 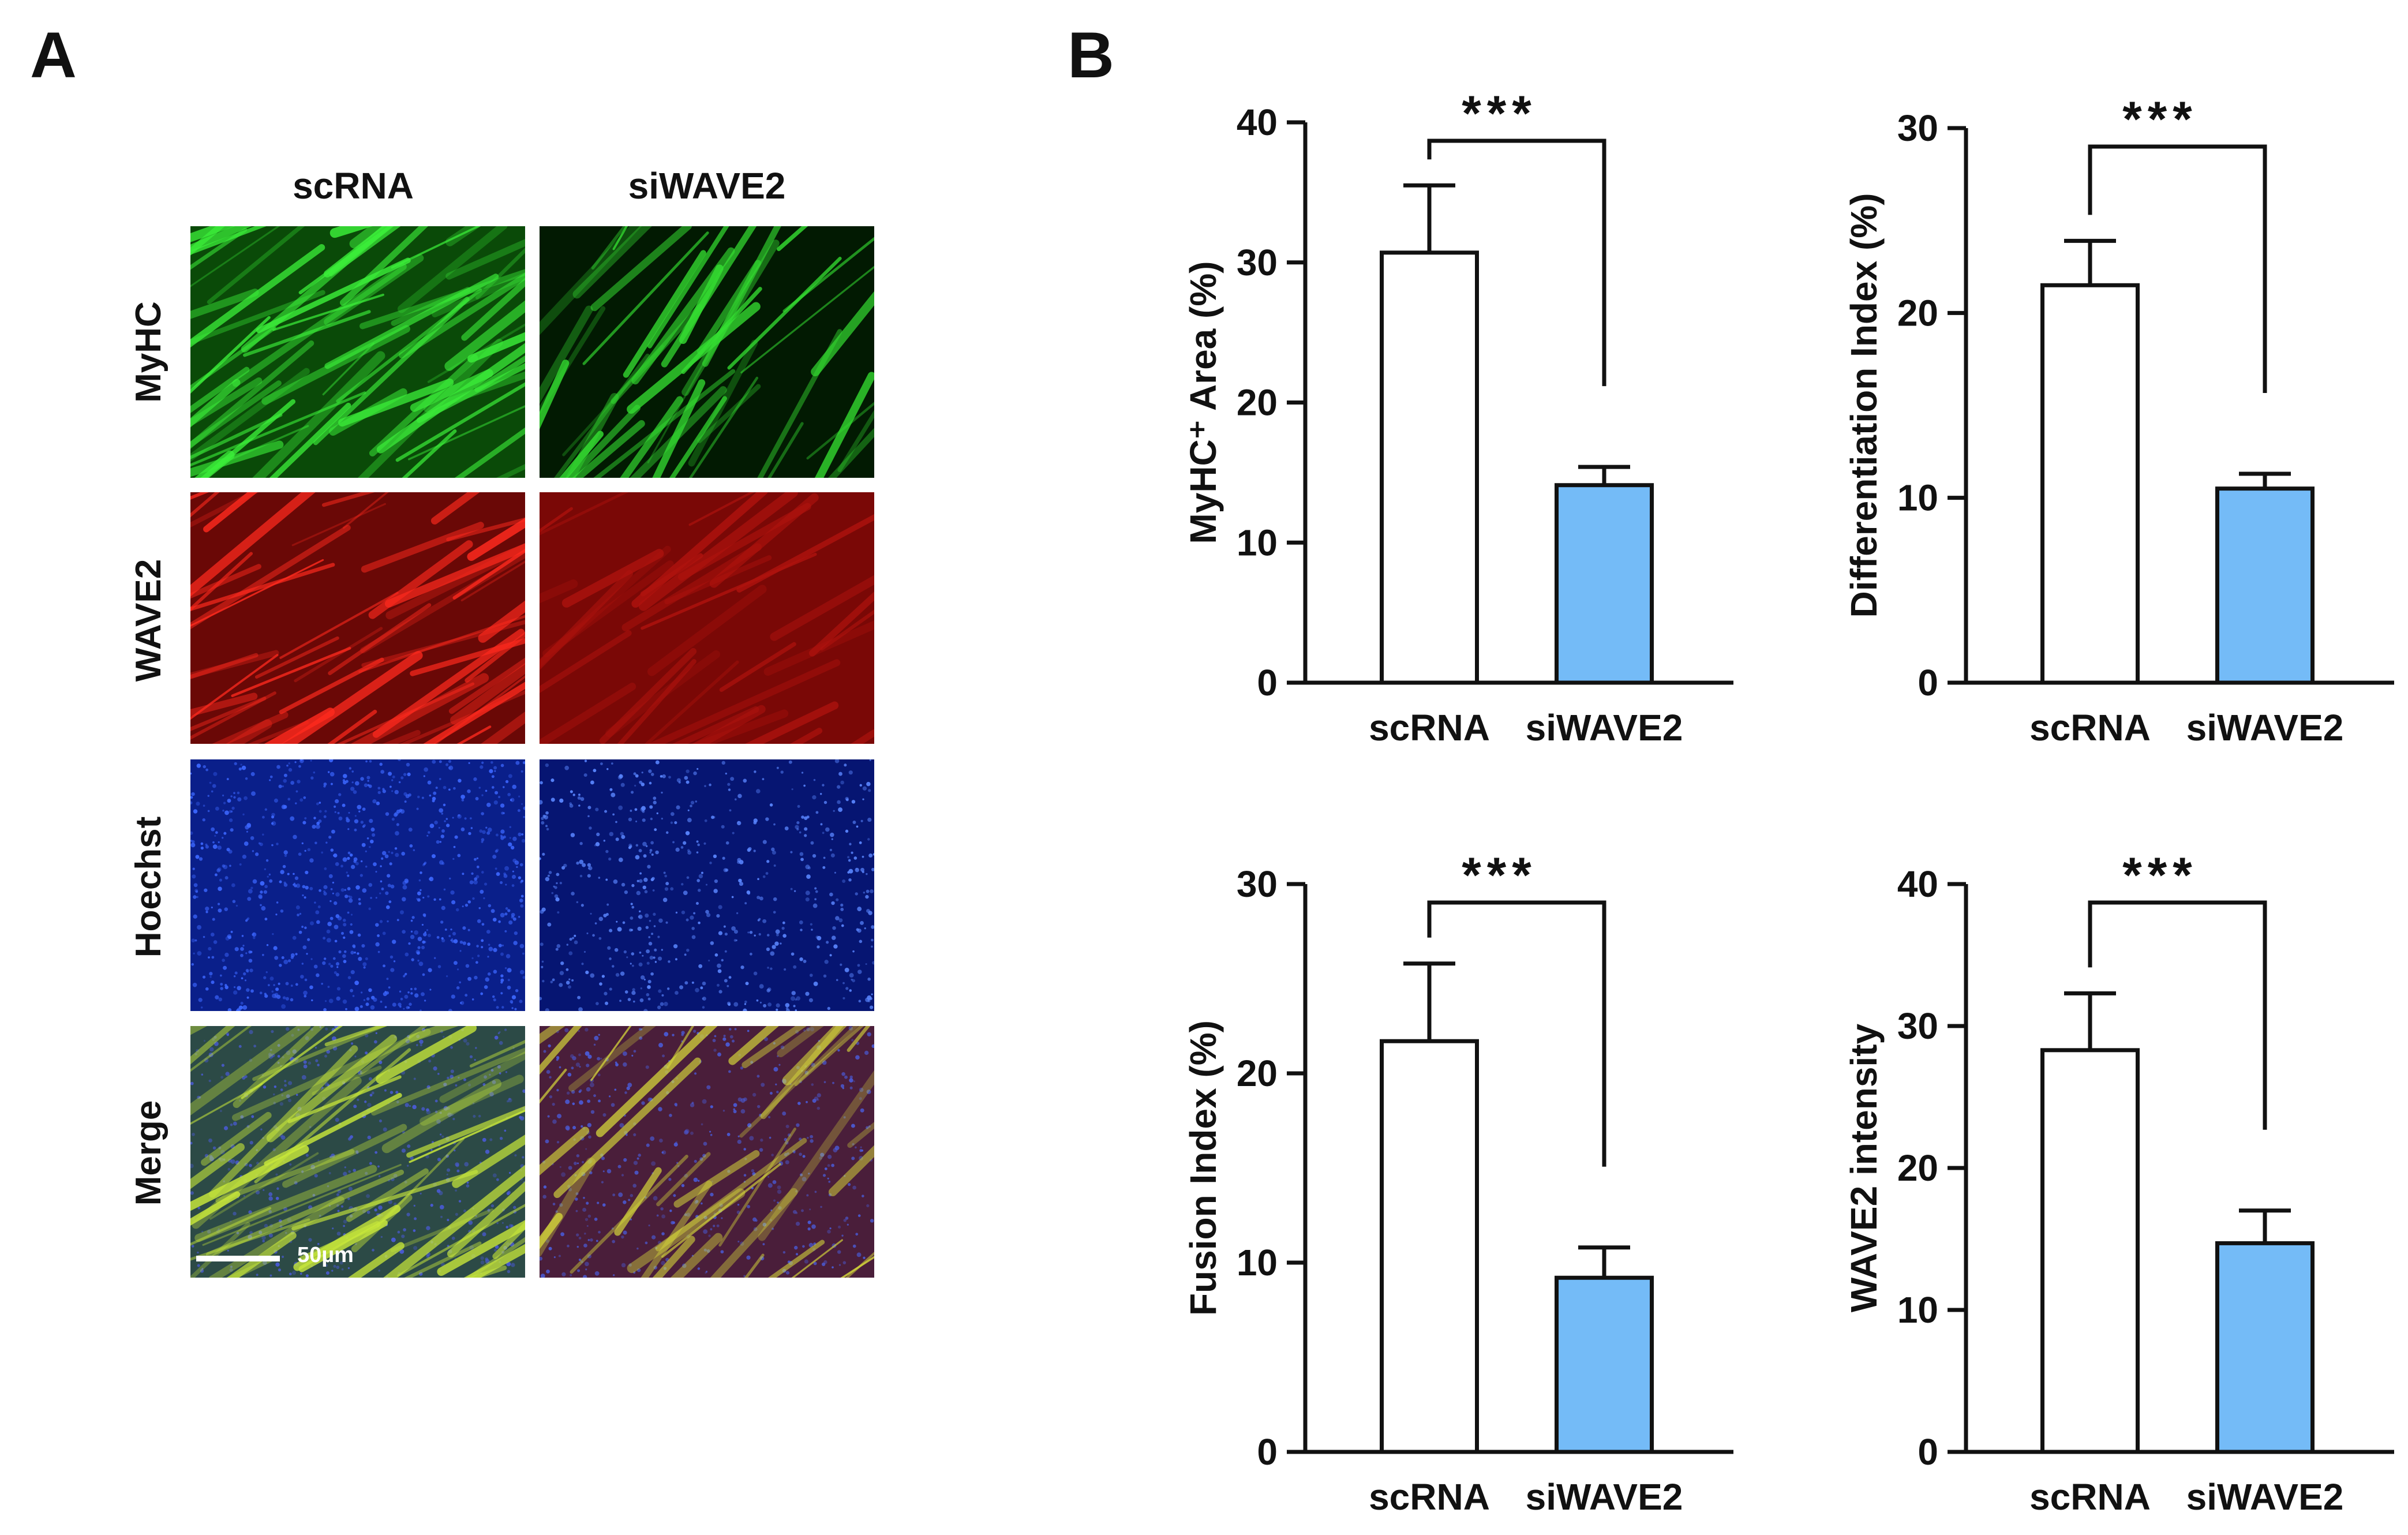 I want to click on y-axis-label: WAVE2 intensity, so click(x=1864, y=1167).